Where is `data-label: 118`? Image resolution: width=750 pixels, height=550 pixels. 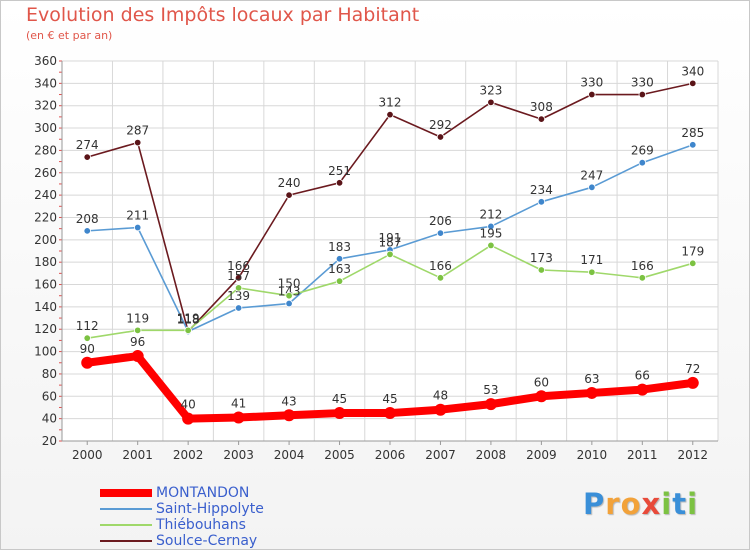 data-label: 118 is located at coordinates (188, 319).